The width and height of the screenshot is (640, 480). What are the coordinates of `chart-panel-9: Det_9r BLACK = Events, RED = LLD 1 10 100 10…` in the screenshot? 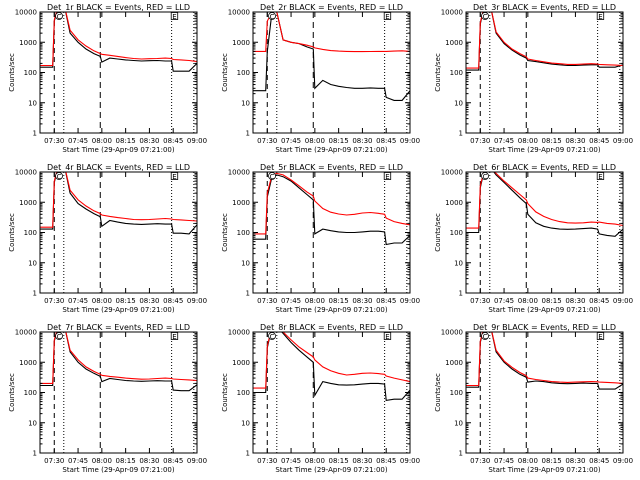 It's located at (533, 398).